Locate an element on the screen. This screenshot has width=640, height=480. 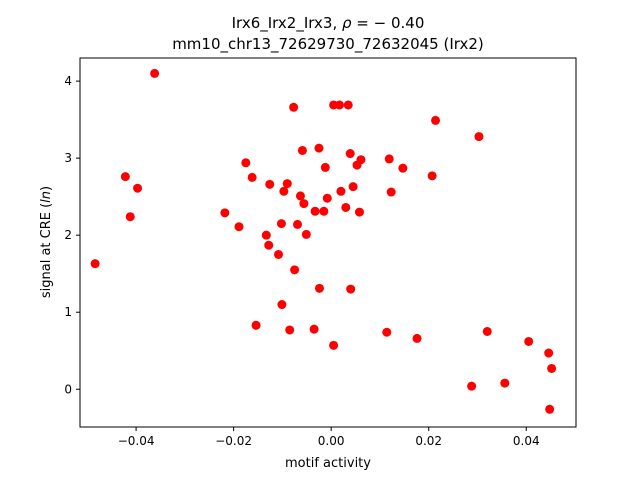
chart-title-line2: mm10_chr13_72629730_72632045 (Irx2) is located at coordinates (328, 44).